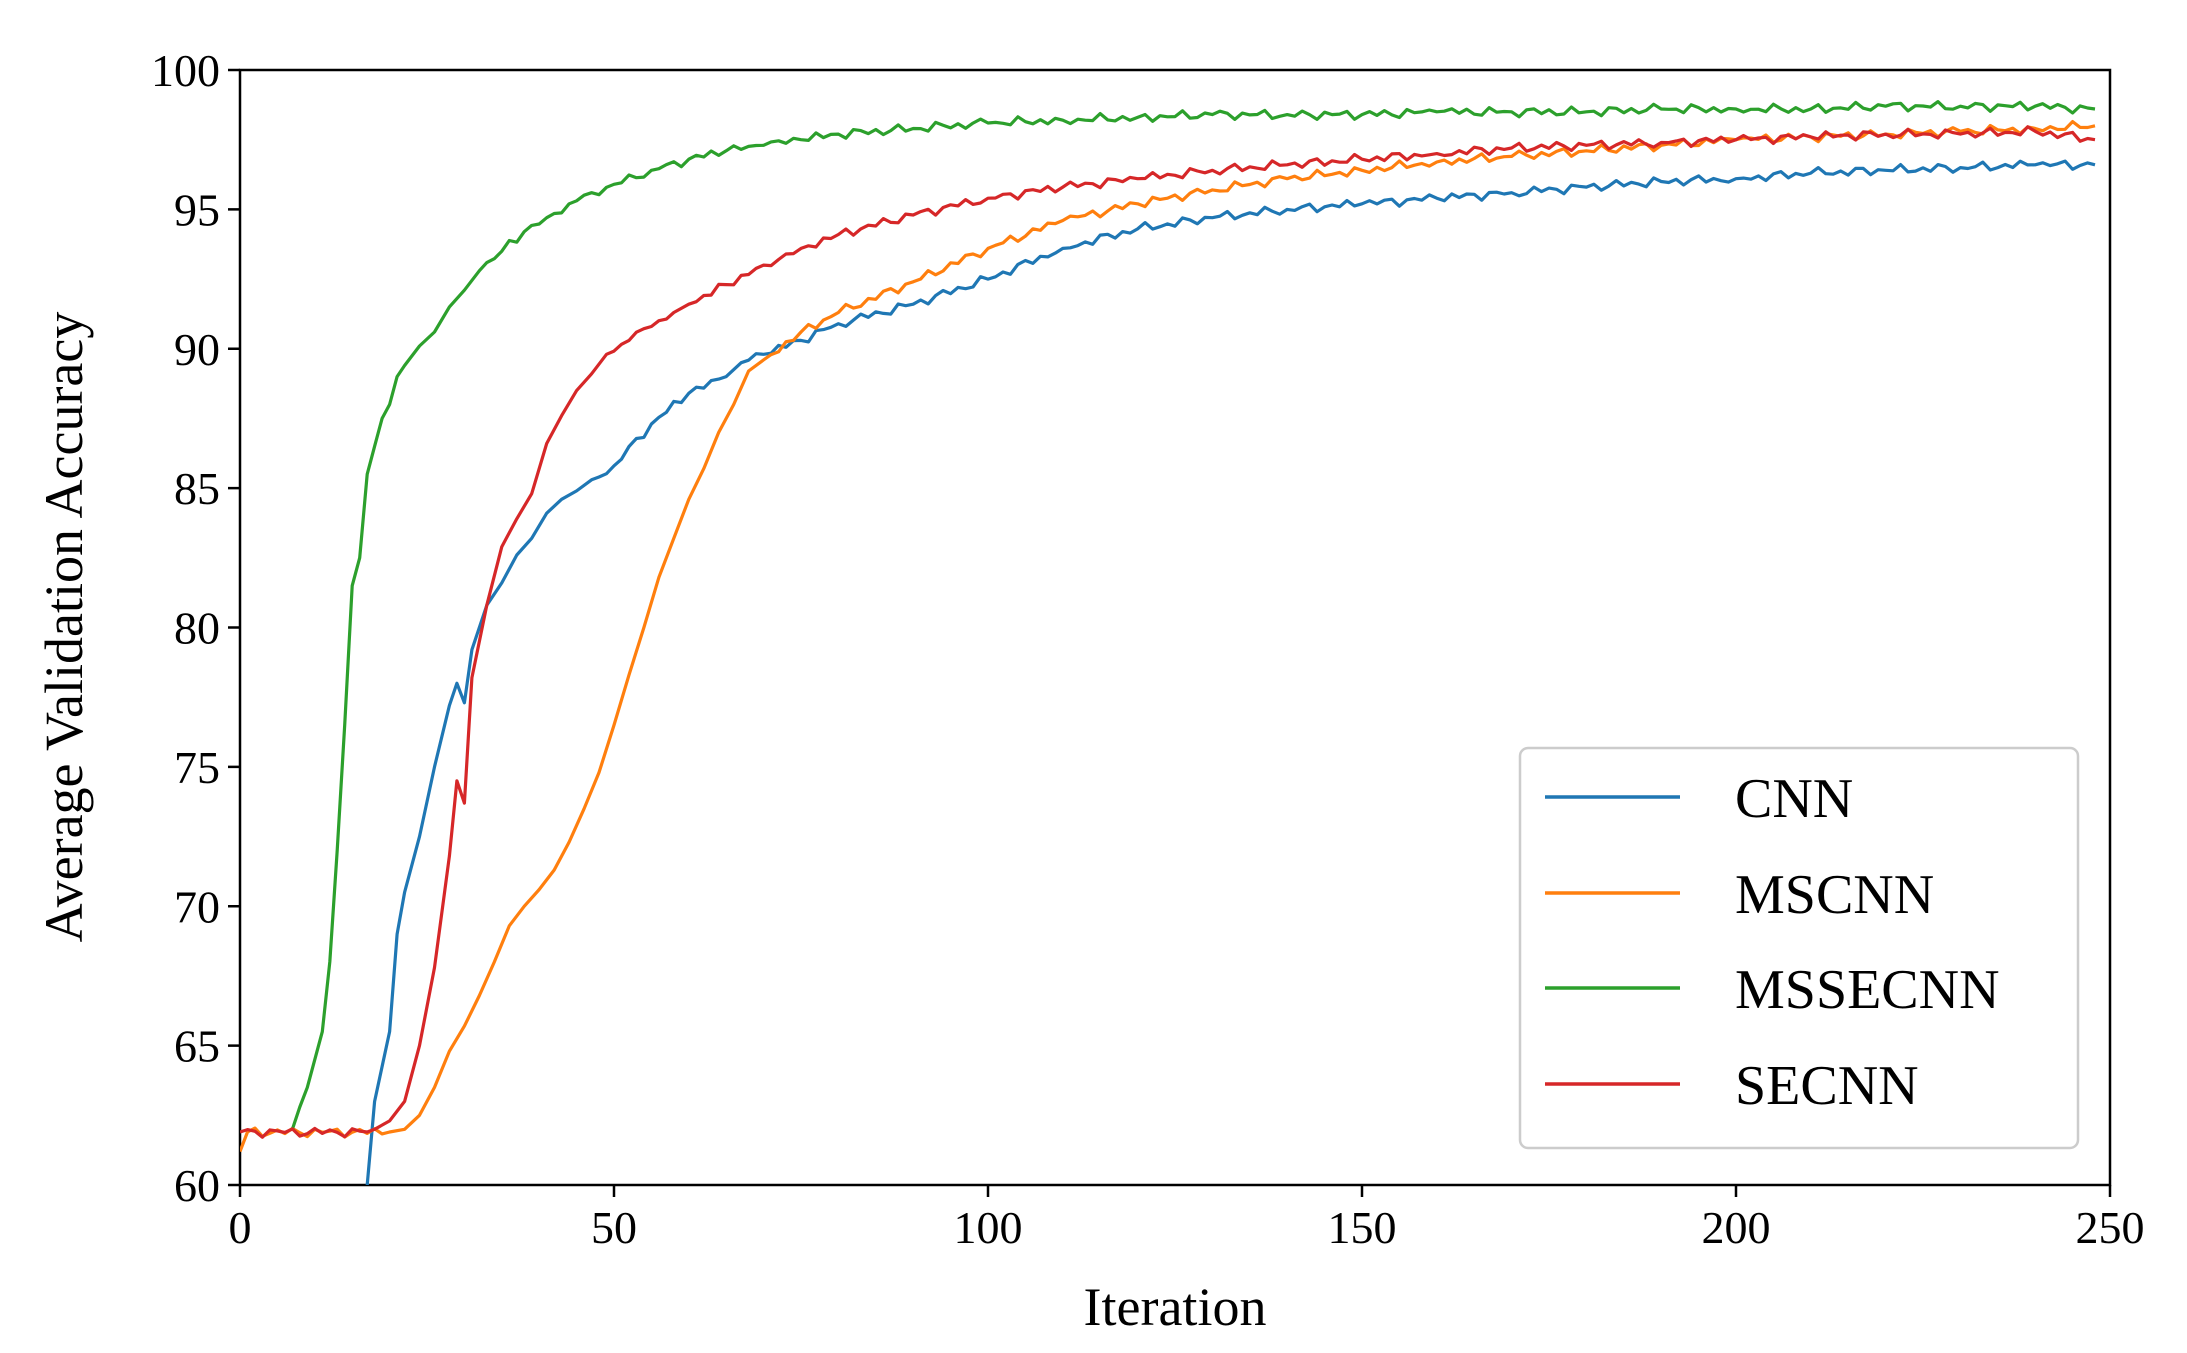 The image size is (2187, 1353). Describe the element at coordinates (1175, 1307) in the screenshot. I see `x-axis-label: Iteration` at that location.